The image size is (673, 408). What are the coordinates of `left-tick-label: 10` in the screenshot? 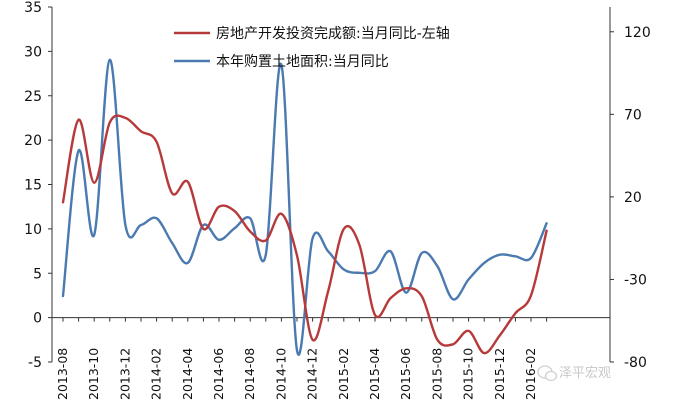 It's located at (33, 230).